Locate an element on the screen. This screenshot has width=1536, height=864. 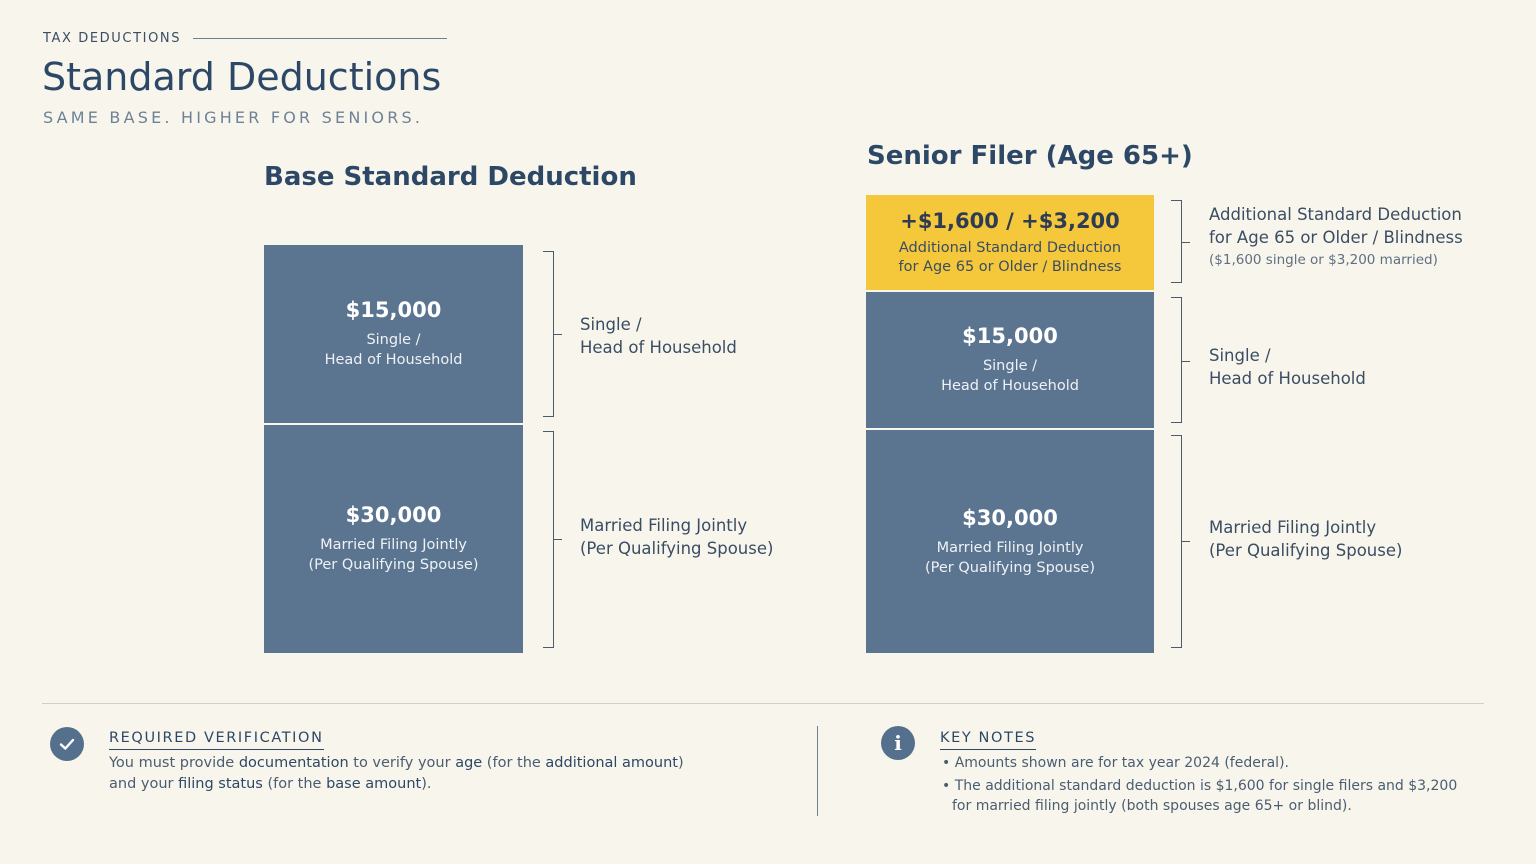
footer-rule is located at coordinates (763, 703).